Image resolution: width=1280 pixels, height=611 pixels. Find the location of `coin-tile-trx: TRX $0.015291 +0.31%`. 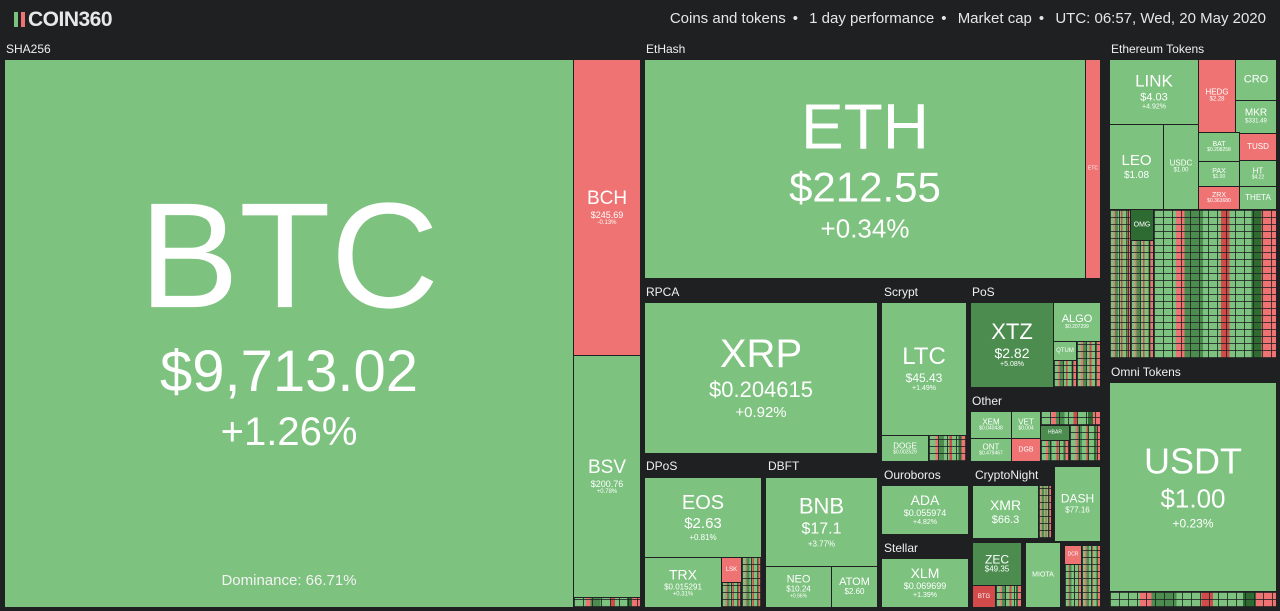

coin-tile-trx: TRX $0.015291 +0.31% is located at coordinates (683, 582).